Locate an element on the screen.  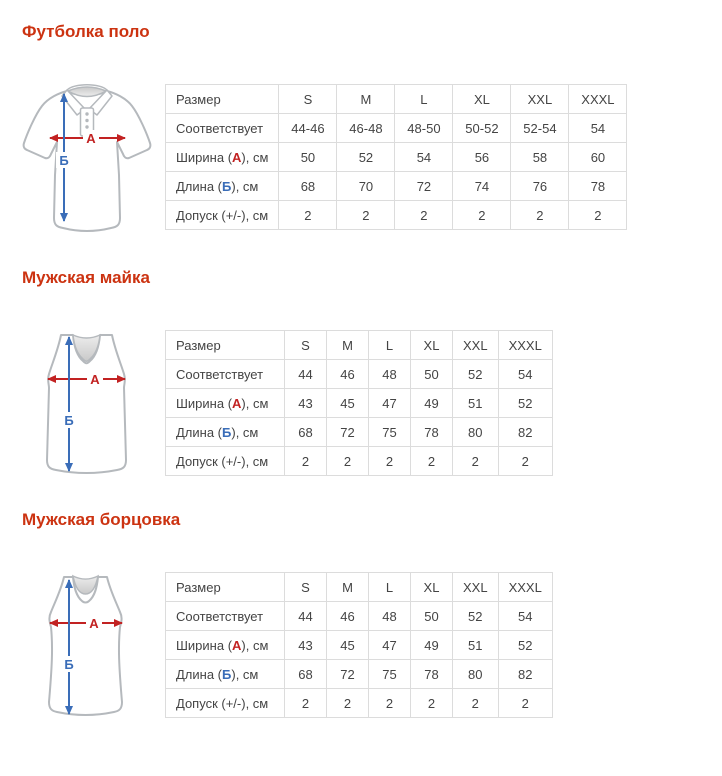
table-row: Длина (Б), см 68 70 72 74 76 78 is located at coordinates (396, 186).